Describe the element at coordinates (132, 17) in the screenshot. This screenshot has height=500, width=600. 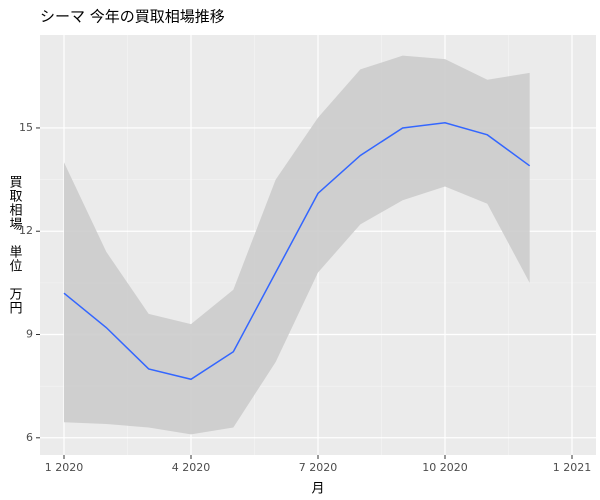
I see `chart-title: シーマ 今年の買取相場推移` at that location.